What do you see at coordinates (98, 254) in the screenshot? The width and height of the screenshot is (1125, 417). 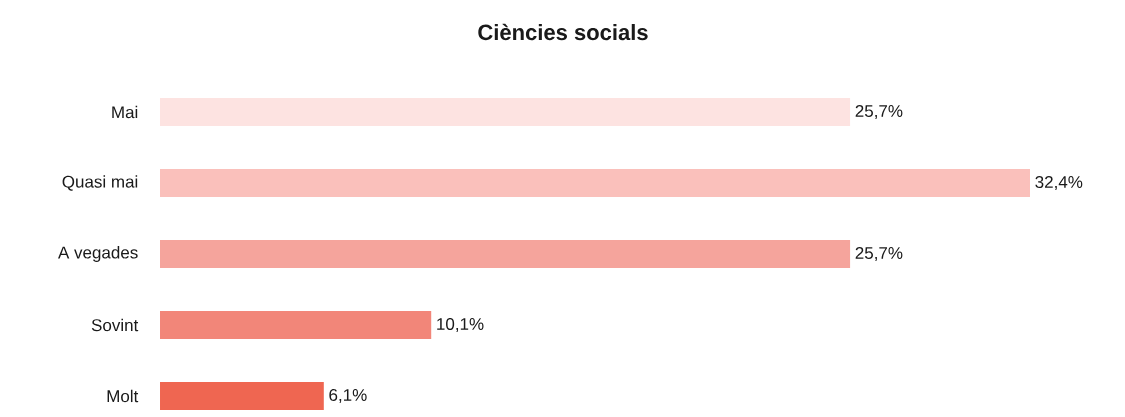 I see `y-tick-label: A vegades` at bounding box center [98, 254].